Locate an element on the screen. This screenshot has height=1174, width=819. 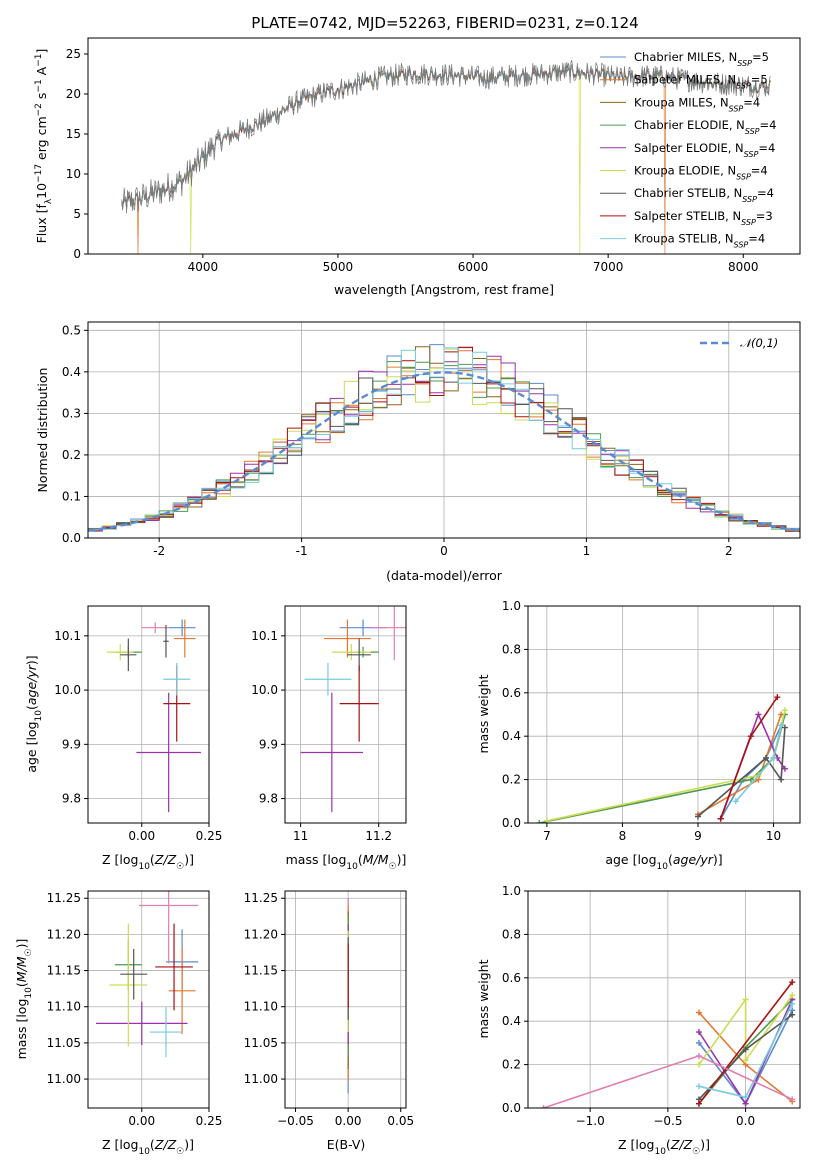
legend-label: Chabrier MILES, NSSP=5 is located at coordinates (701, 59).